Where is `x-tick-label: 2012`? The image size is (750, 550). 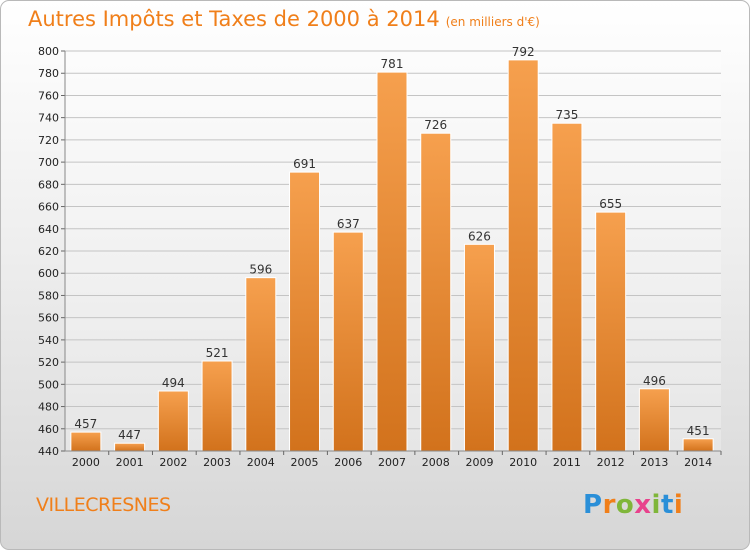
x-tick-label: 2012 is located at coordinates (611, 462).